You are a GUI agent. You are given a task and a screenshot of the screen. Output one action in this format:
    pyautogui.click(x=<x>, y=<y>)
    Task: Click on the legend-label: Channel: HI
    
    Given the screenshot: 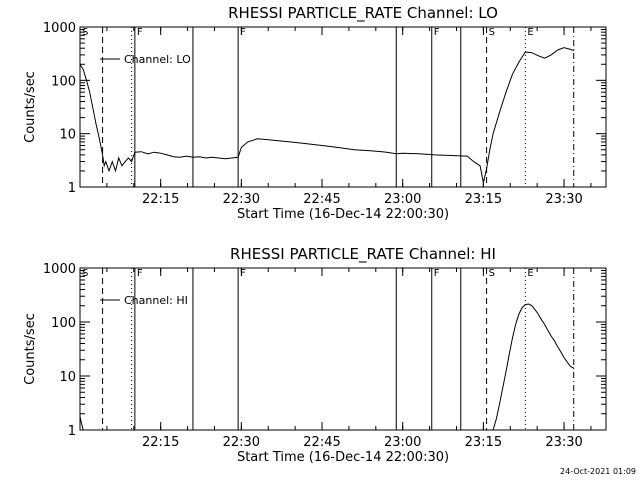 What is the action you would take?
    pyautogui.click(x=156, y=300)
    